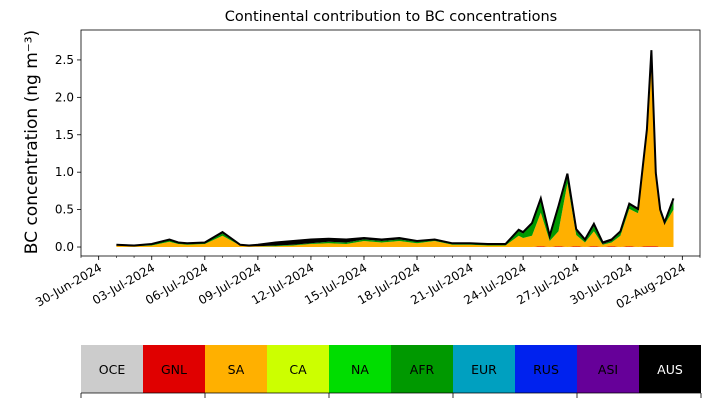 This screenshot has width=710, height=402. I want to click on y-axis-label: BC concentration (ng m⁻³), so click(32, 142).